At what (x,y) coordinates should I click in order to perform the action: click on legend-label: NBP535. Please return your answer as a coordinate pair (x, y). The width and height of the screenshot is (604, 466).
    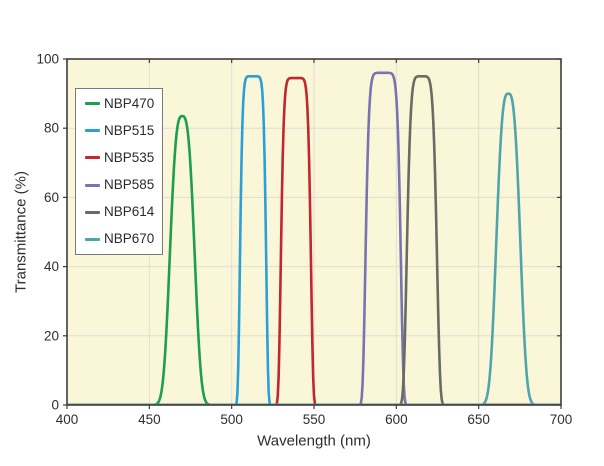
    Looking at the image, I should click on (129, 158).